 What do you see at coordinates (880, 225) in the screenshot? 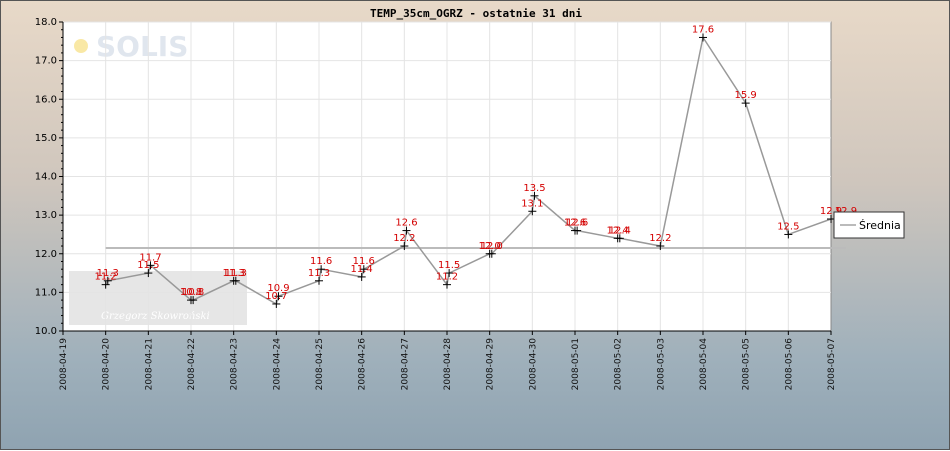
I see `legend-label-srednia: Średnia` at bounding box center [880, 225].